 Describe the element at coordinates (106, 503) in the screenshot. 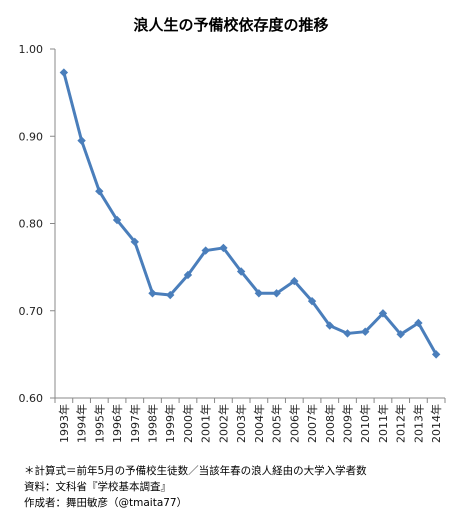

I see `author-note: 作成者：舞田敏彦（@tmaita77）` at that location.